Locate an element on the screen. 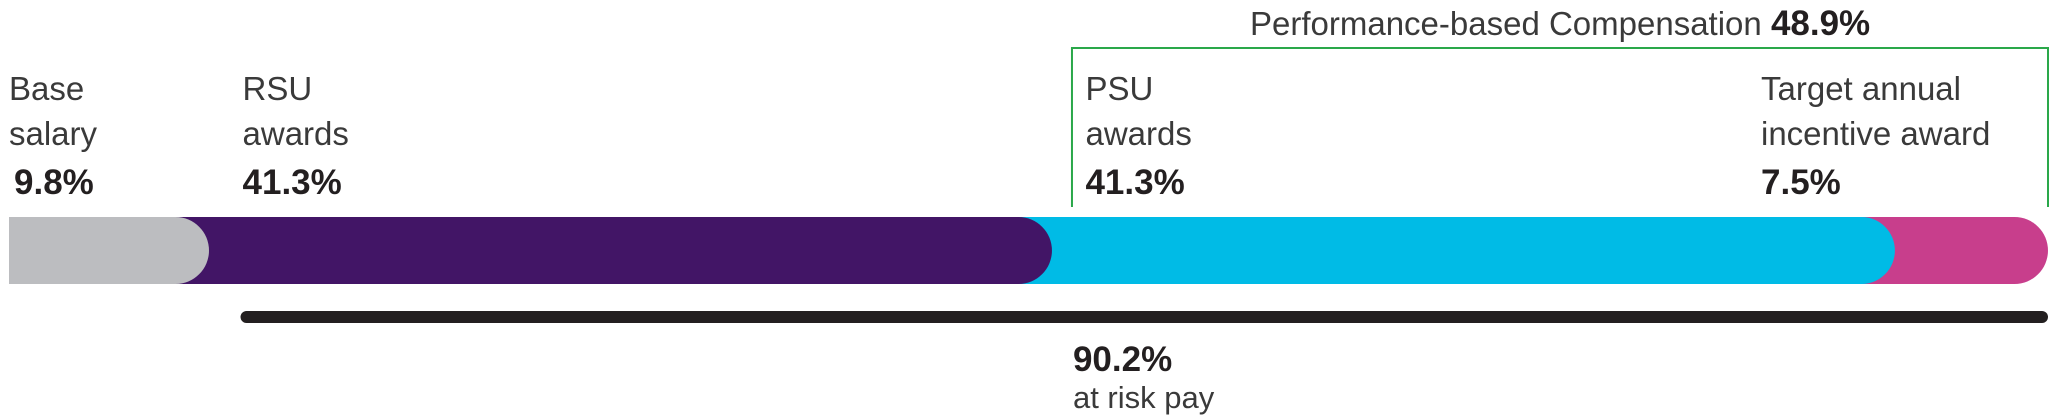 Image resolution: width=2051 pixels, height=420 pixels. category-label: RSU awards is located at coordinates (295, 111).